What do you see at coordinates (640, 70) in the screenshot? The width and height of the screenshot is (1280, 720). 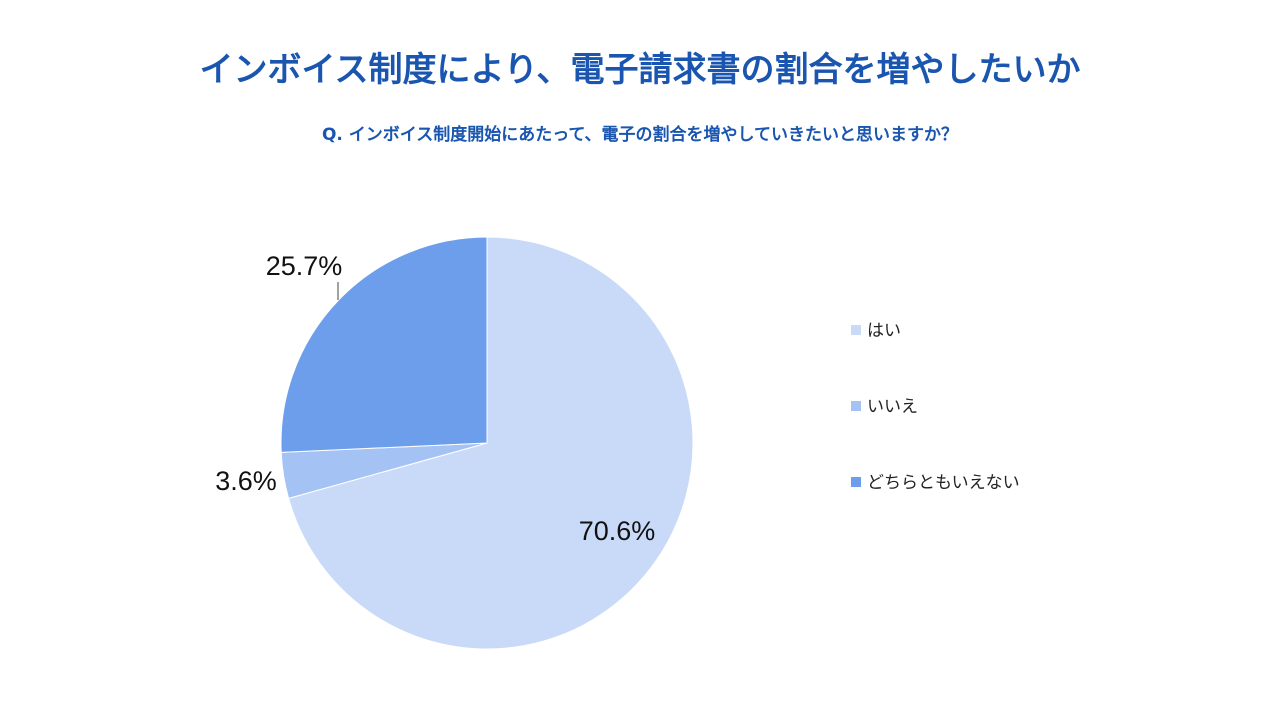 I see `chart-title: インボイス制度により、電子請求書の割合を増やしたいか` at bounding box center [640, 70].